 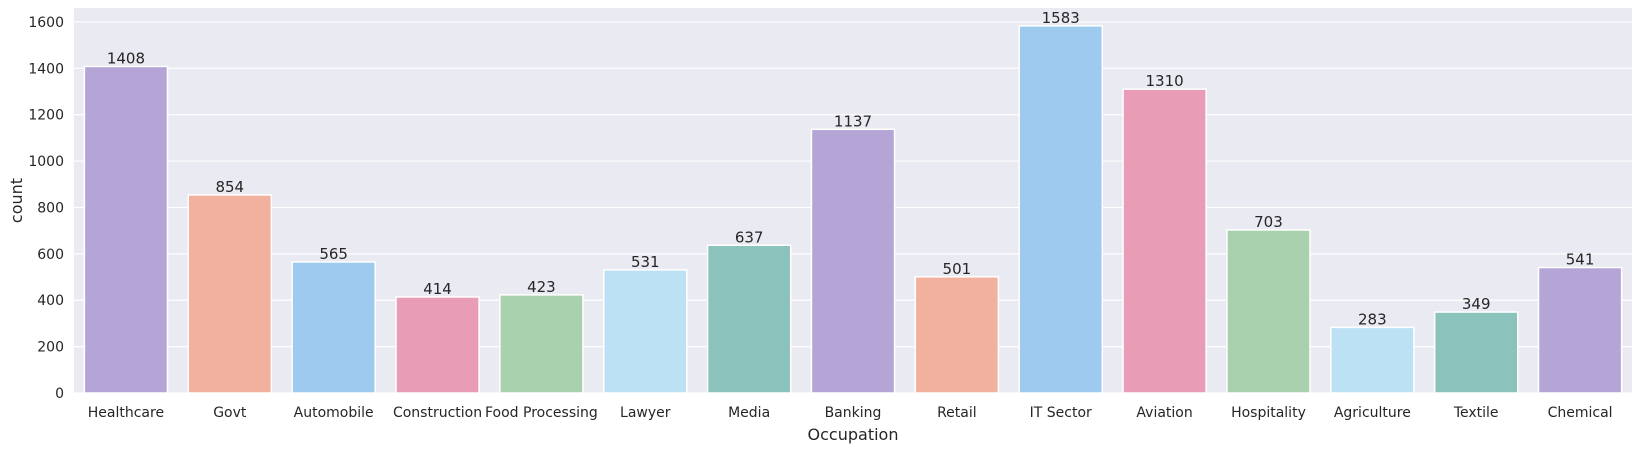 I want to click on bar-healthcare, so click(x=126, y=229).